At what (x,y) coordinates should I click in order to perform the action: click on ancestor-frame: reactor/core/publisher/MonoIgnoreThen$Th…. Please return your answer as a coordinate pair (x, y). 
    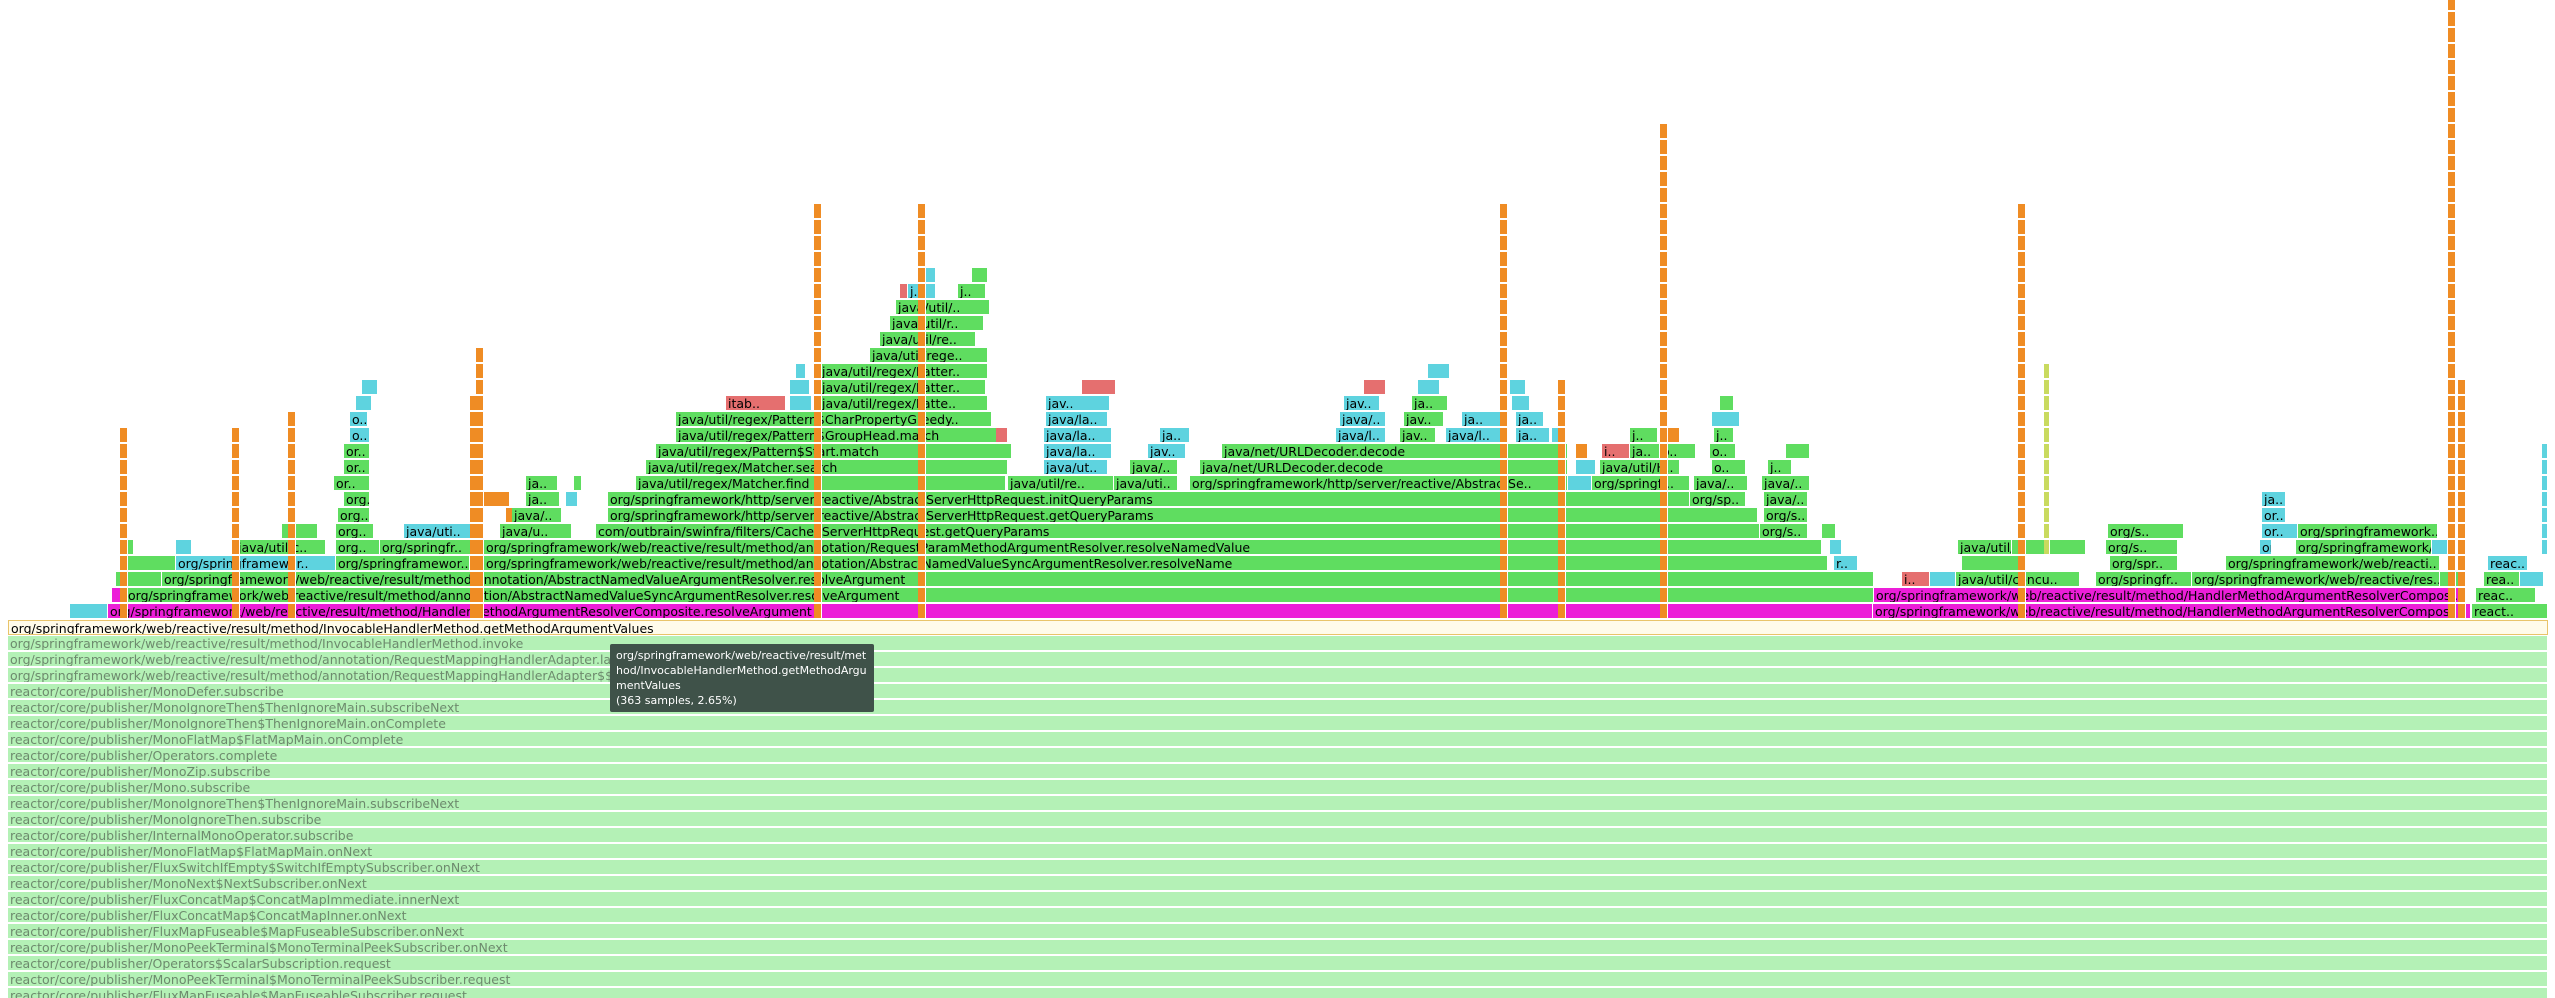
    Looking at the image, I should click on (1278, 707).